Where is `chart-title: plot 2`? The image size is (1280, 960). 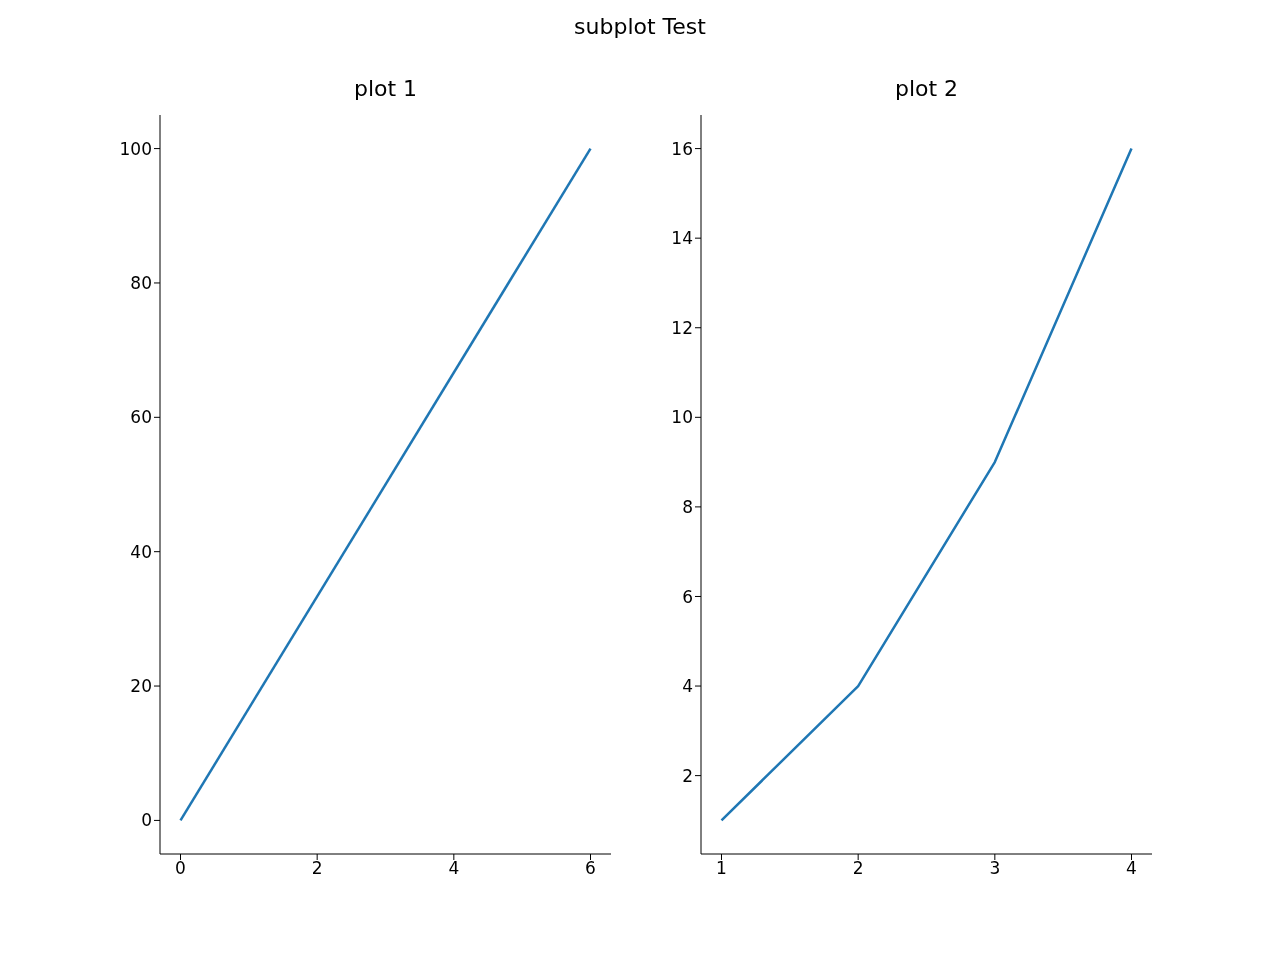 chart-title: plot 2 is located at coordinates (926, 89).